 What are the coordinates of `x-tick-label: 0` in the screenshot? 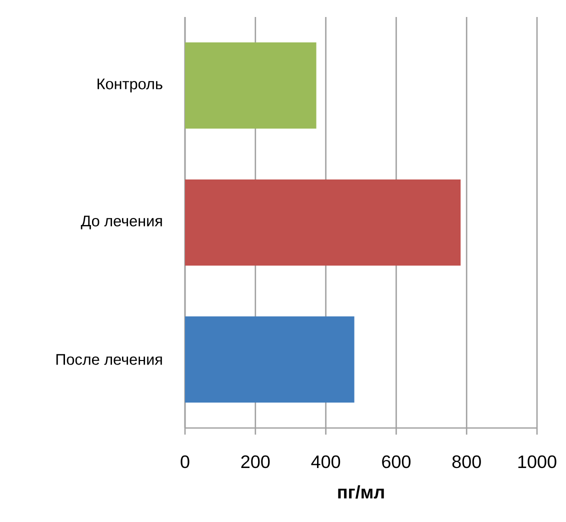 It's located at (185, 461).